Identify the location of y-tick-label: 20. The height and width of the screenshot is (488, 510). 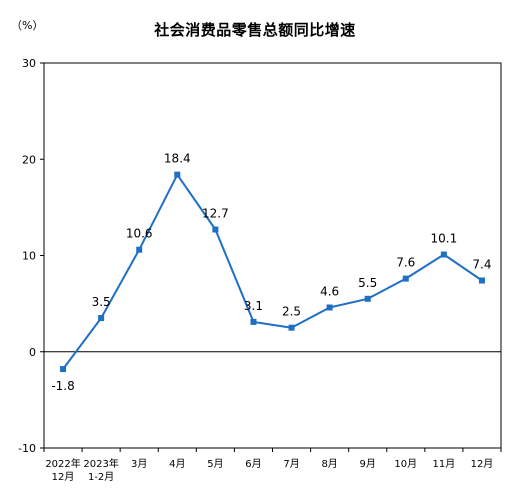
(29, 159).